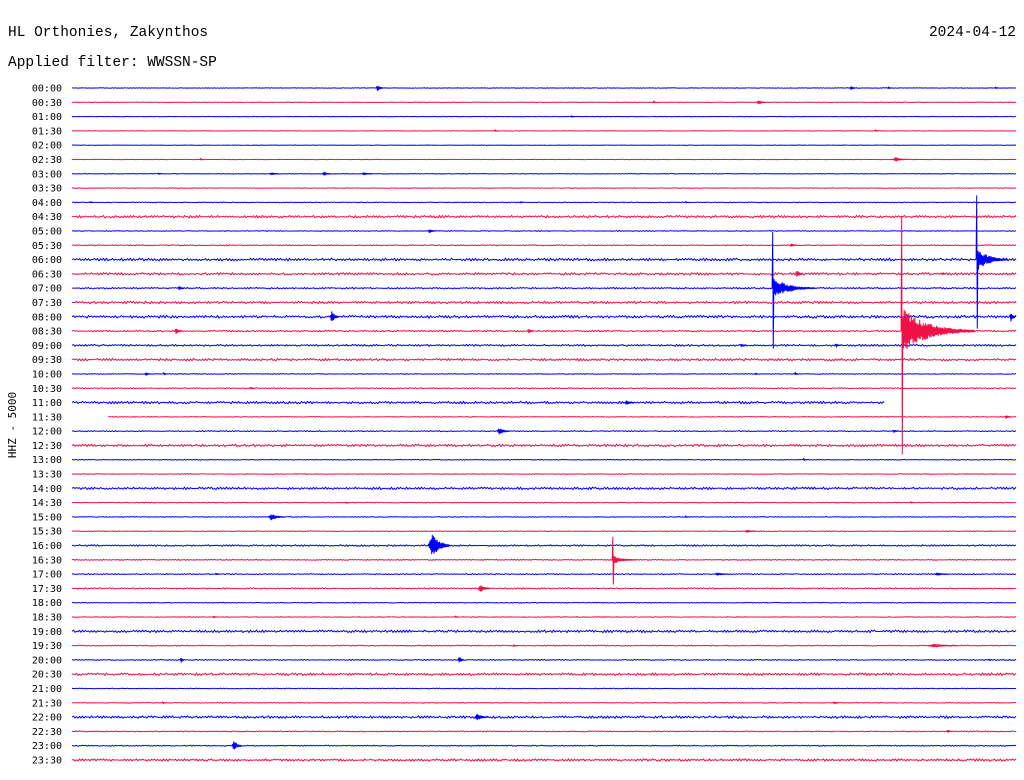  What do you see at coordinates (47, 660) in the screenshot?
I see `time-label: 20:00` at bounding box center [47, 660].